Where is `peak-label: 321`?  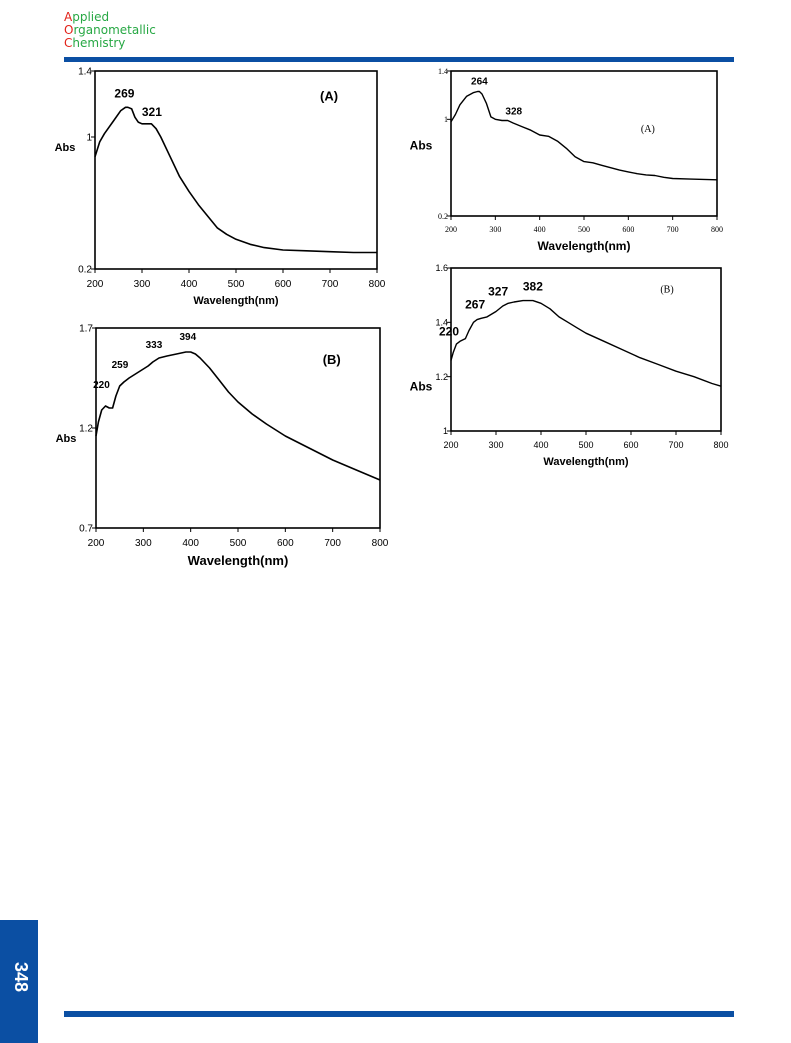
peak-label: 321 is located at coordinates (152, 112).